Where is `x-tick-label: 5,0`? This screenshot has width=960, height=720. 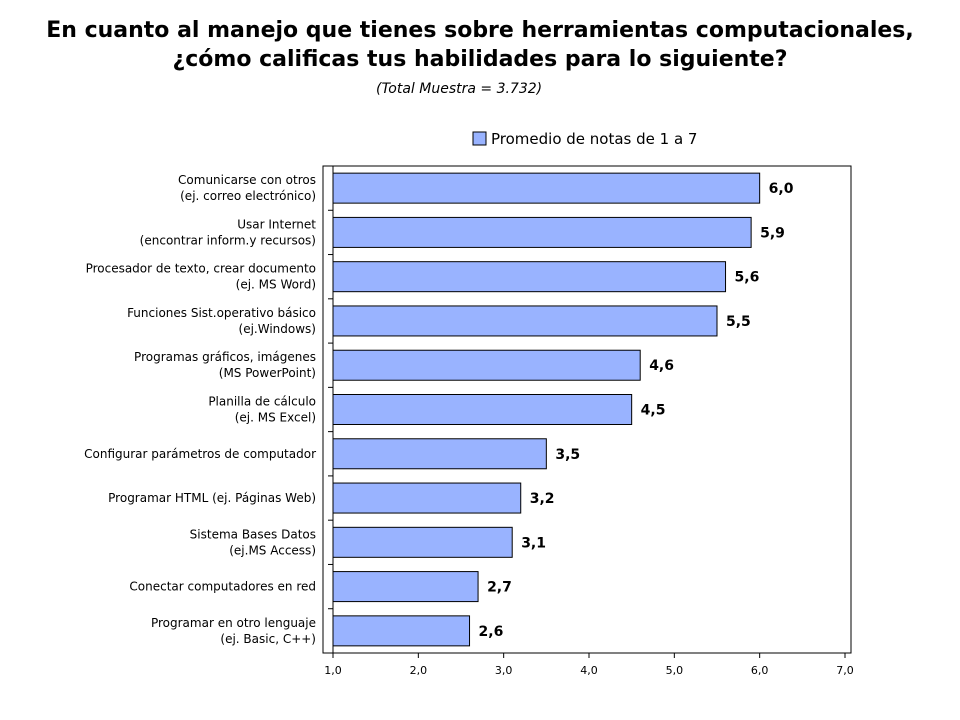
x-tick-label: 5,0 is located at coordinates (675, 670).